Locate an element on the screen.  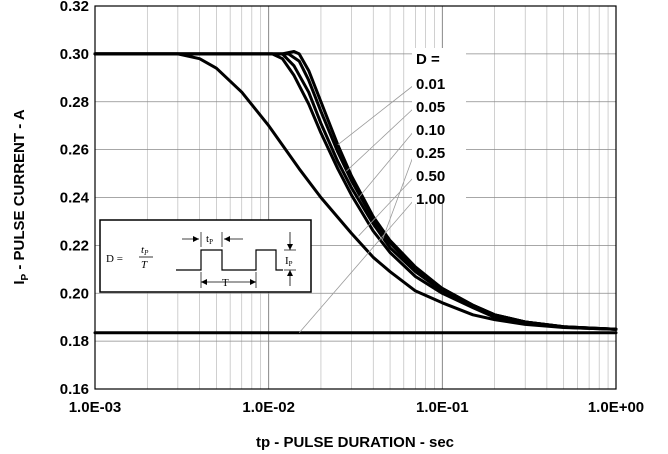
y-tick-label: 0.20 is located at coordinates (74, 293).